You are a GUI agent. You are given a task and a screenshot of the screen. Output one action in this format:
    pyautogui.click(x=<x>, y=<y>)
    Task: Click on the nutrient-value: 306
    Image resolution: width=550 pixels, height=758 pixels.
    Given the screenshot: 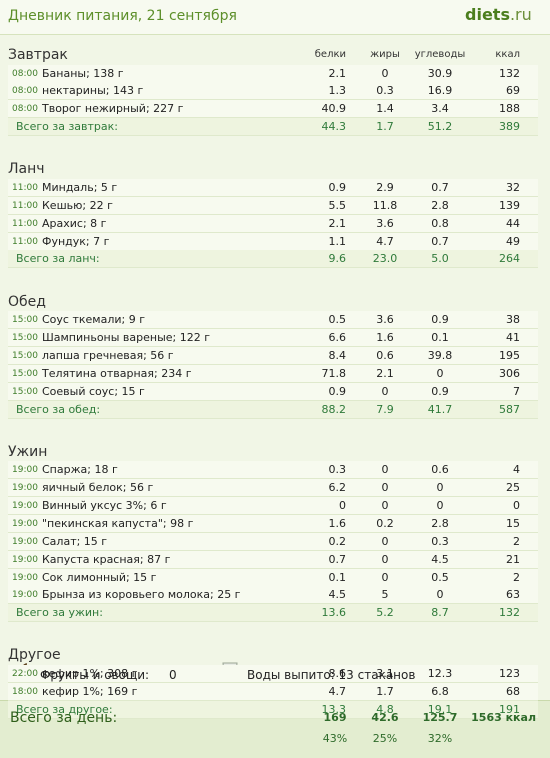 What is the action you would take?
    pyautogui.click(x=509, y=373)
    